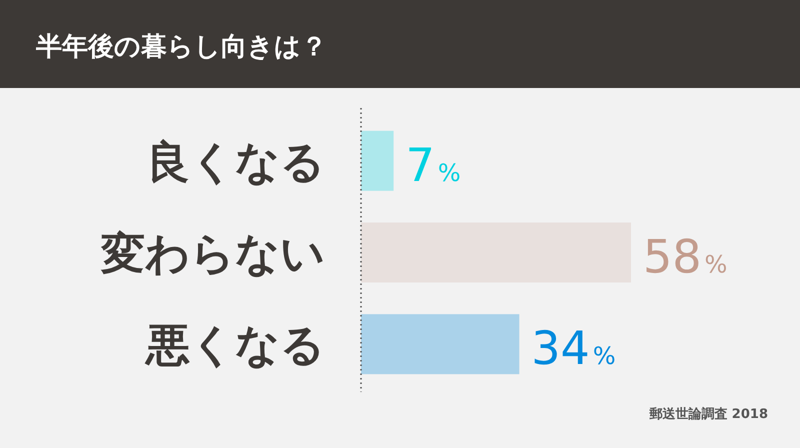 The width and height of the screenshot is (800, 448). What do you see at coordinates (234, 346) in the screenshot?
I see `y-tick-label: 悪くなる` at bounding box center [234, 346].